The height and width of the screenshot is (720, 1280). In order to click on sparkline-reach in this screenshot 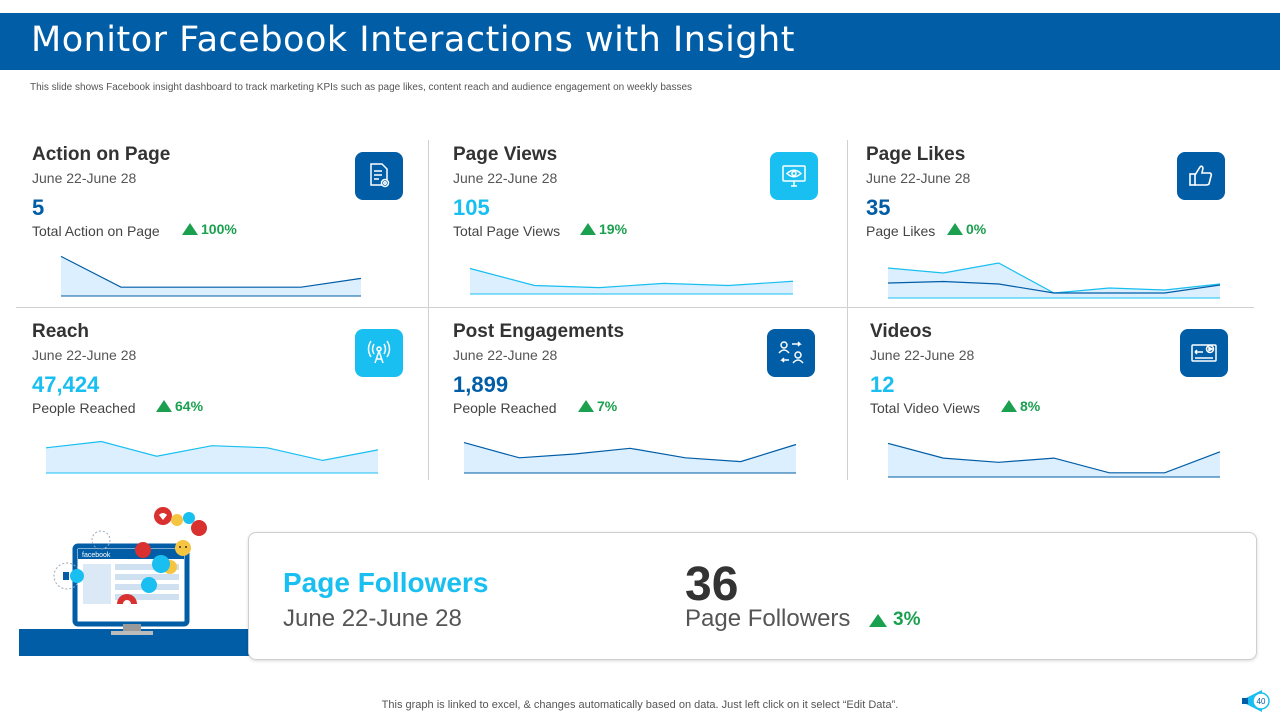, I will do `click(212, 457)`.